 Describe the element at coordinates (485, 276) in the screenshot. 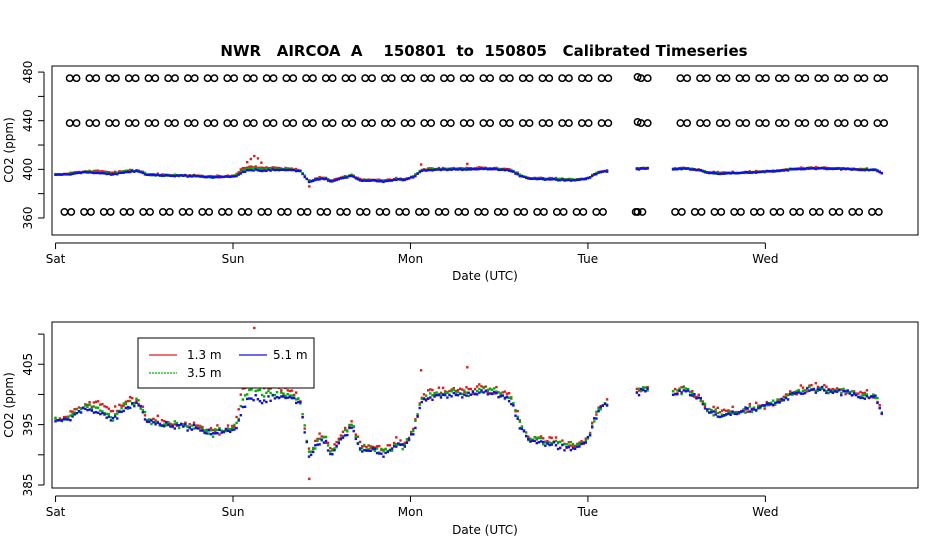

I see `top-x-axis-label: Date (UTC)` at that location.